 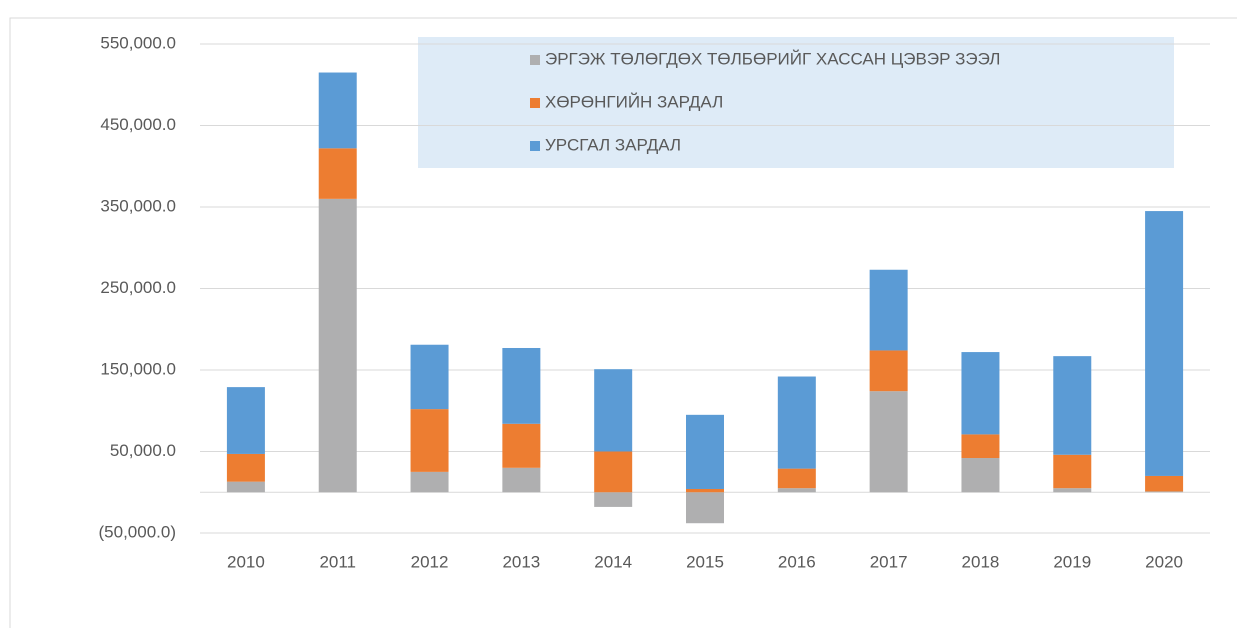 What do you see at coordinates (613, 561) in the screenshot?
I see `x-tick-label: 2014` at bounding box center [613, 561].